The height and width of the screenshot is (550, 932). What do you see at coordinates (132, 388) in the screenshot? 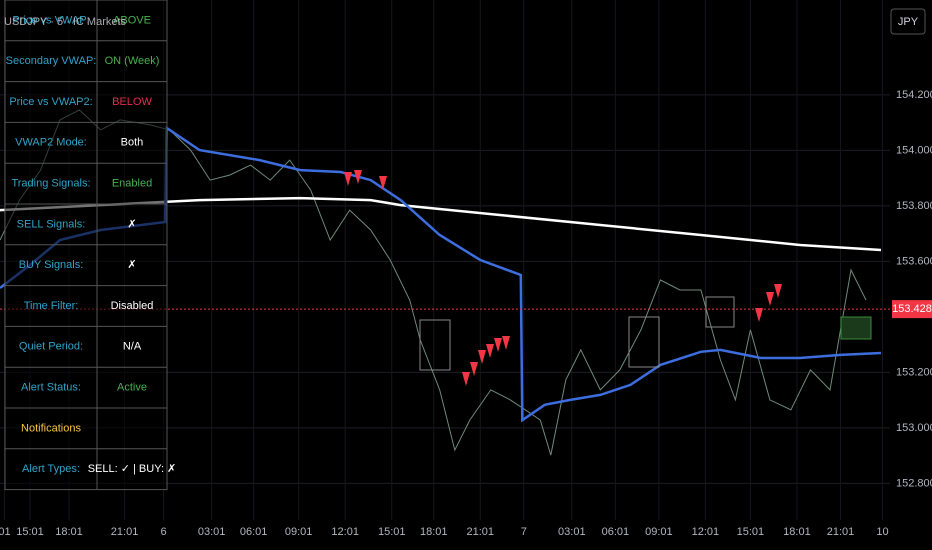
I see `panel-value: Active` at bounding box center [132, 388].